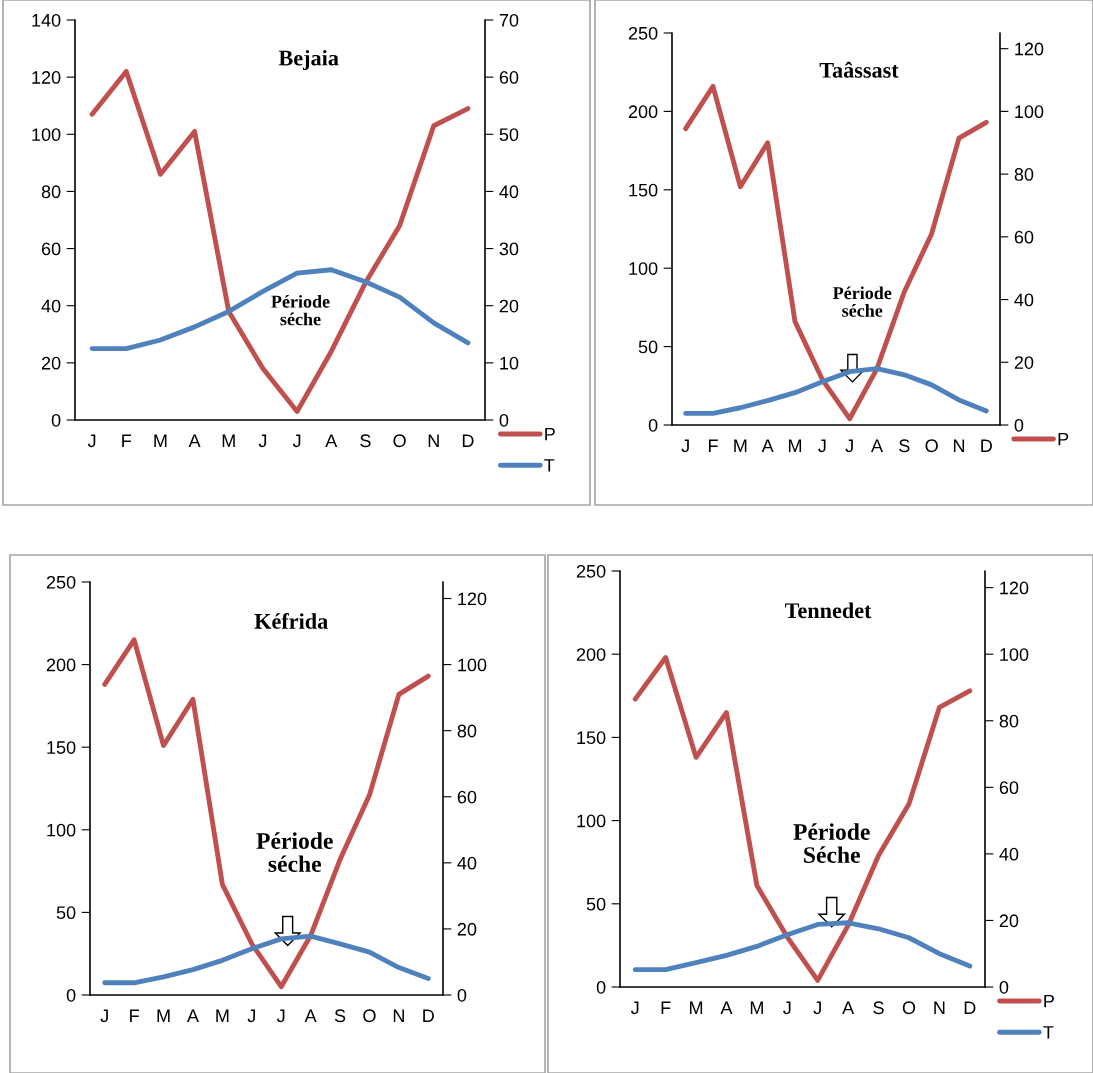 Image resolution: width=1093 pixels, height=1073 pixels. Describe the element at coordinates (509, 135) in the screenshot. I see `y2-tick-label: 50` at that location.